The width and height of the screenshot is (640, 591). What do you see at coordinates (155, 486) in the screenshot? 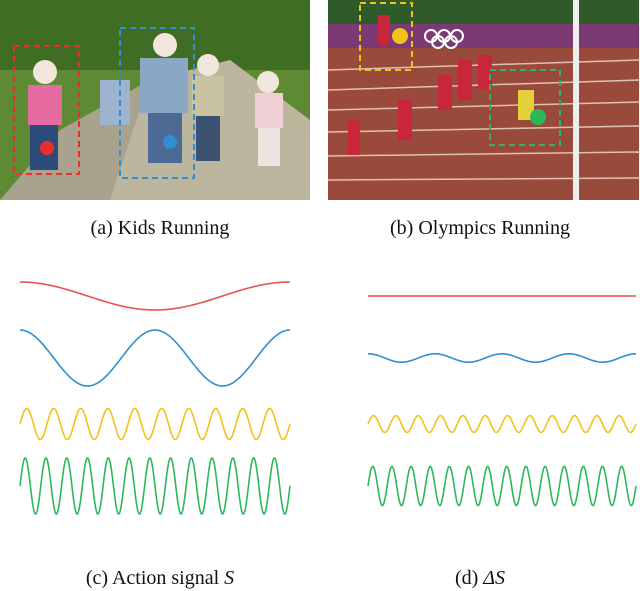
I see `left-green-signal` at bounding box center [155, 486].